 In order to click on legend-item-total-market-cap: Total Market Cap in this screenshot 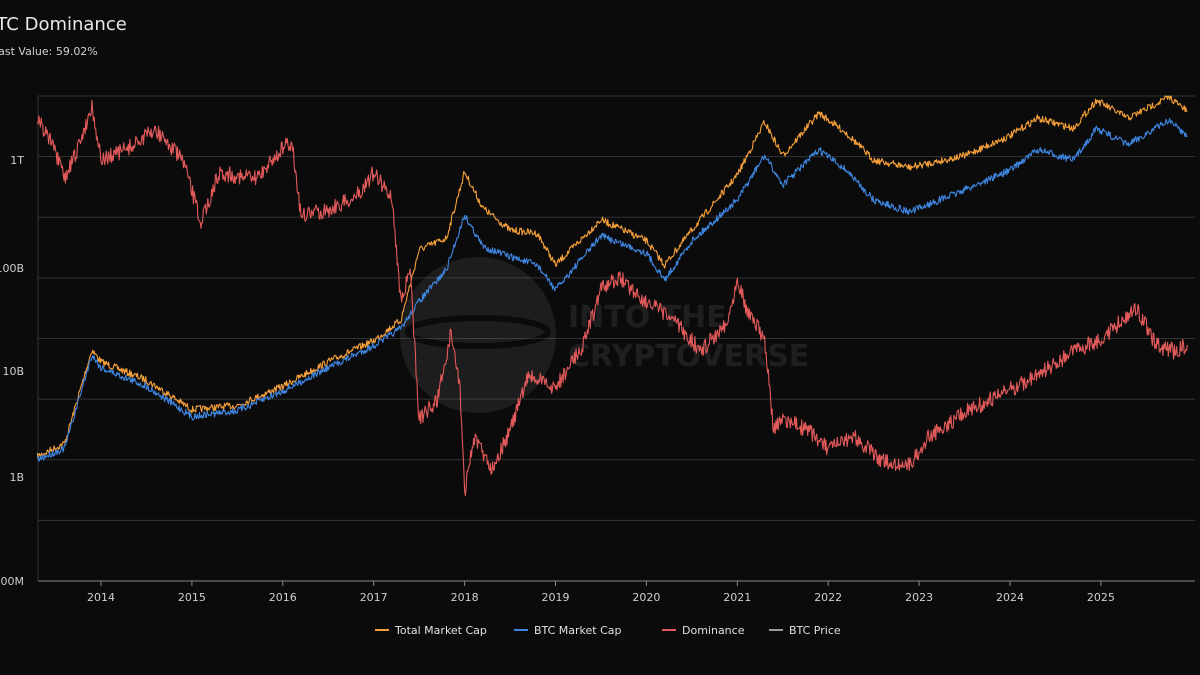, I will do `click(431, 630)`.